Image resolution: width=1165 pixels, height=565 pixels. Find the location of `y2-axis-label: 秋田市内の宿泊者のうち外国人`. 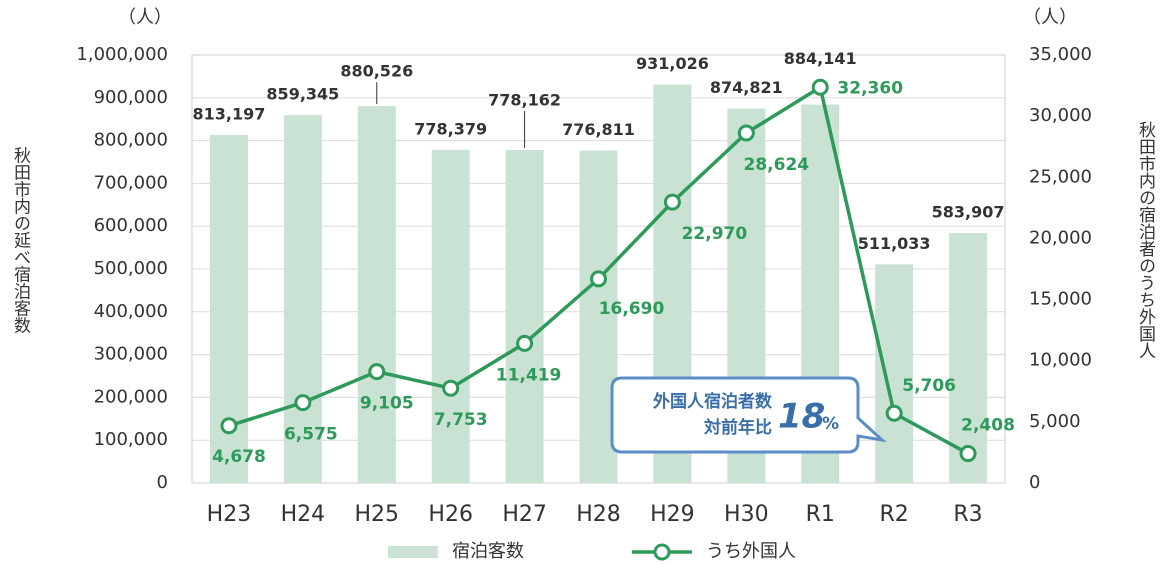

y2-axis-label: 秋田市内の宿泊者のうち外国人 is located at coordinates (1145, 240).